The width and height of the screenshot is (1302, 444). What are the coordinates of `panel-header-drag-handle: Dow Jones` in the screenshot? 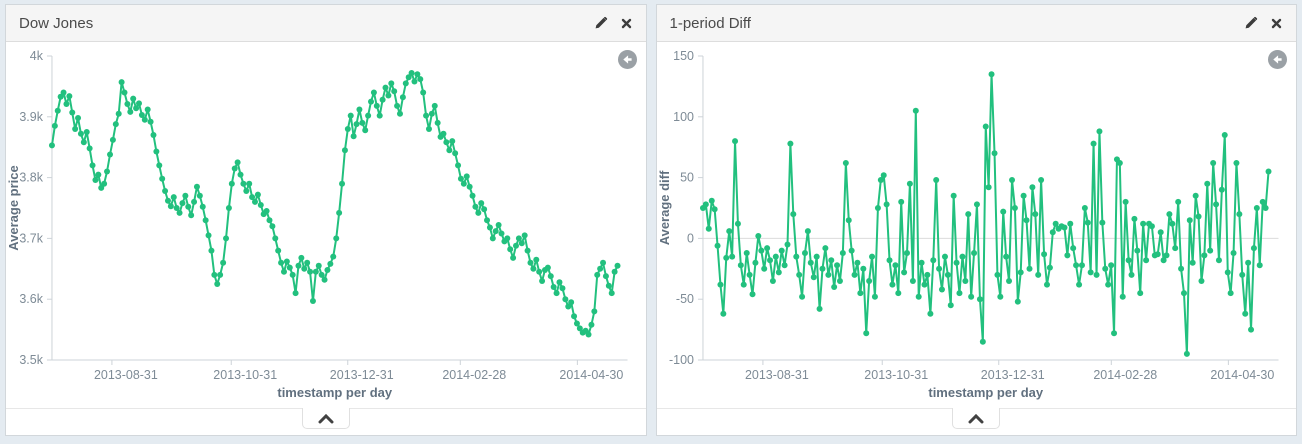 It's located at (326, 23).